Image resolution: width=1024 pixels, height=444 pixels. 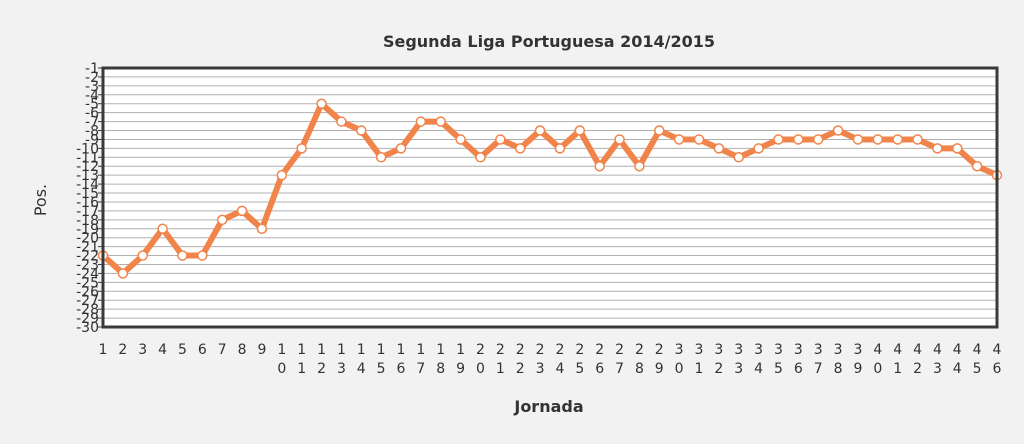 I want to click on chart-title: Segunda Liga Portuguesa 2014/2015, so click(x=549, y=41).